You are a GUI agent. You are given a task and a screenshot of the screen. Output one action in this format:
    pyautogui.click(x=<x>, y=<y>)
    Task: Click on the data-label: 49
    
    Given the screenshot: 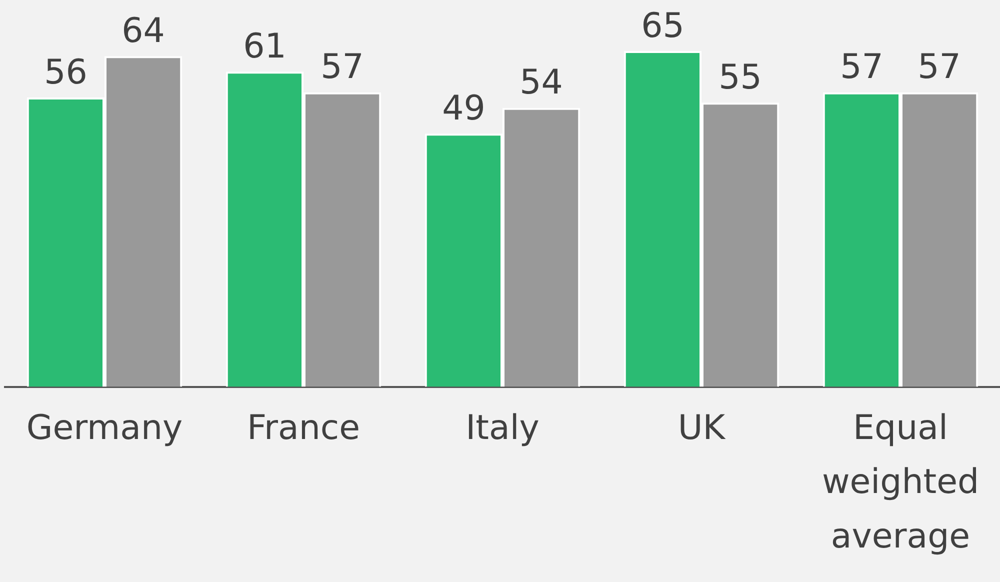 What is the action you would take?
    pyautogui.click(x=464, y=108)
    